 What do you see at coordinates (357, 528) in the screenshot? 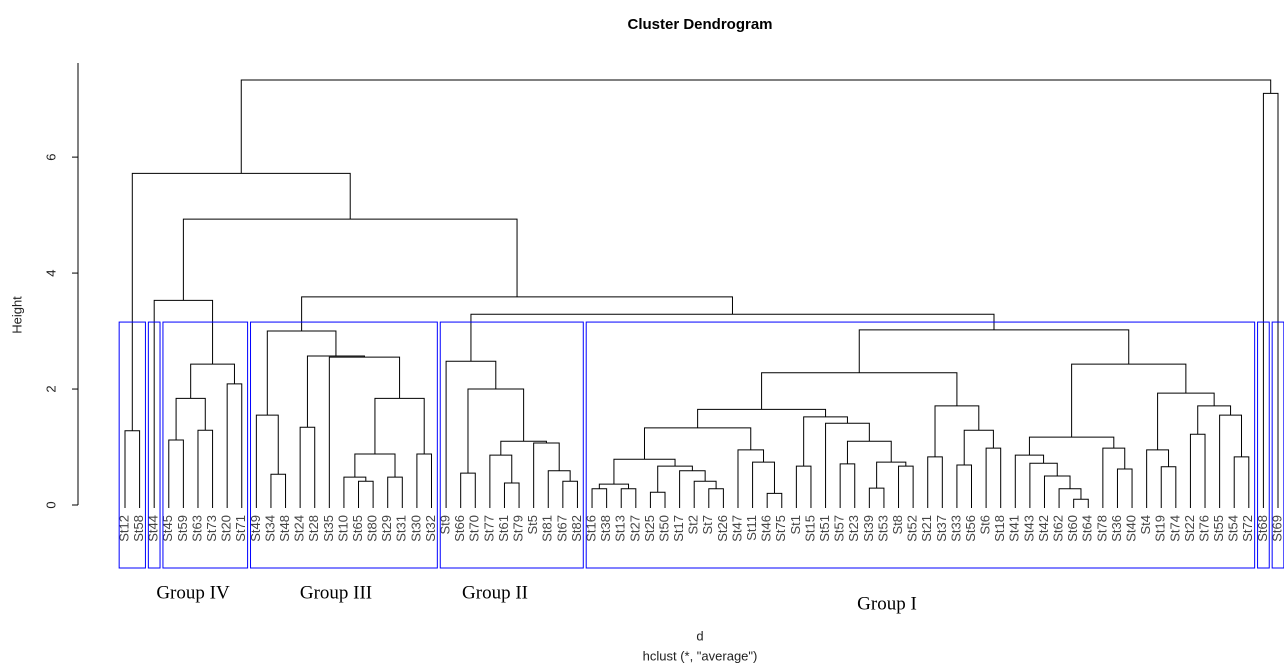
I see `leaf-label: St65` at bounding box center [357, 528].